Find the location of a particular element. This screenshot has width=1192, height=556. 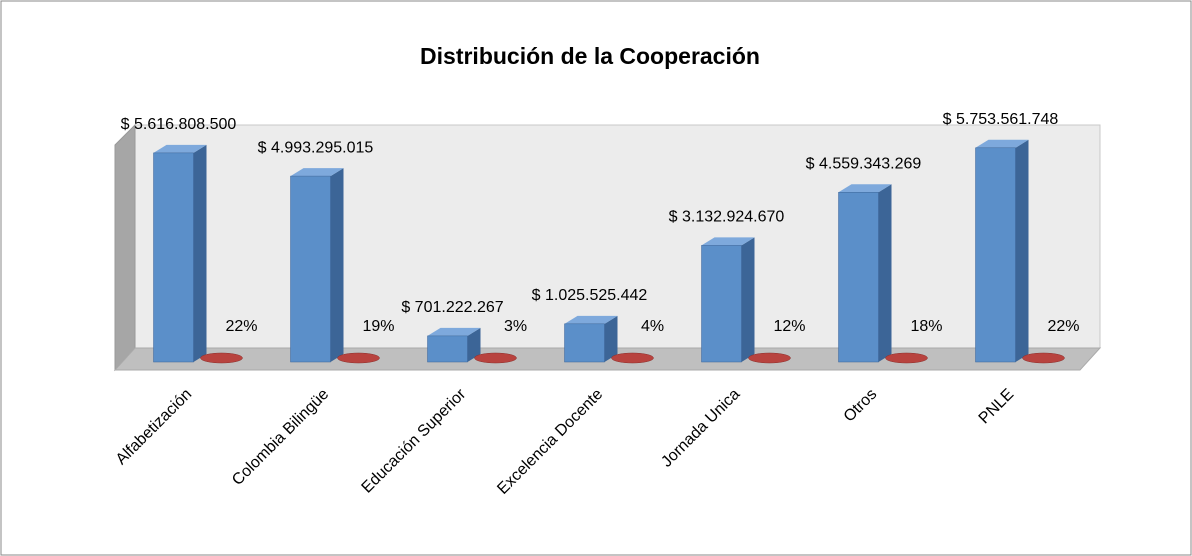

percent-label: 18% is located at coordinates (926, 326).